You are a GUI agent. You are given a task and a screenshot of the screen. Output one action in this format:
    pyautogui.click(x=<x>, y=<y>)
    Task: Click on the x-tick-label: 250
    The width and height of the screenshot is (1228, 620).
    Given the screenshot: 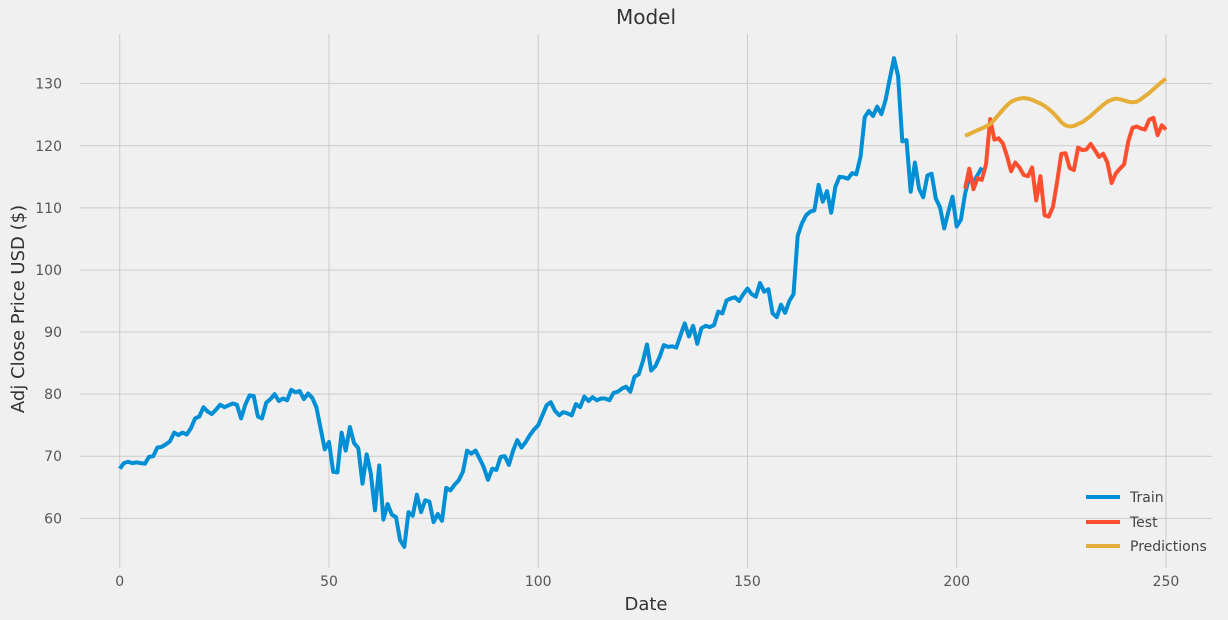 What is the action you would take?
    pyautogui.click(x=1166, y=582)
    